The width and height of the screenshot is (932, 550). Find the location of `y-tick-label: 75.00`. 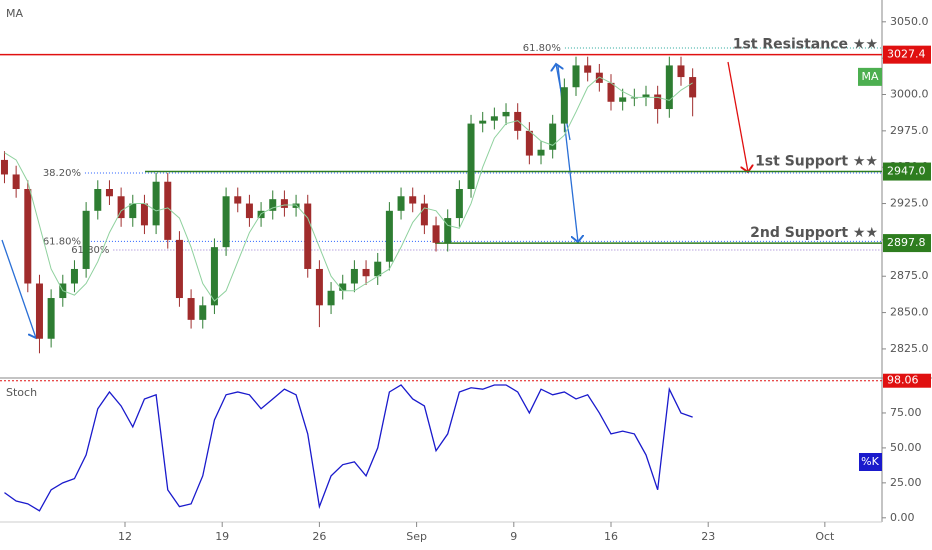

y-tick-label: 75.00 is located at coordinates (906, 412).